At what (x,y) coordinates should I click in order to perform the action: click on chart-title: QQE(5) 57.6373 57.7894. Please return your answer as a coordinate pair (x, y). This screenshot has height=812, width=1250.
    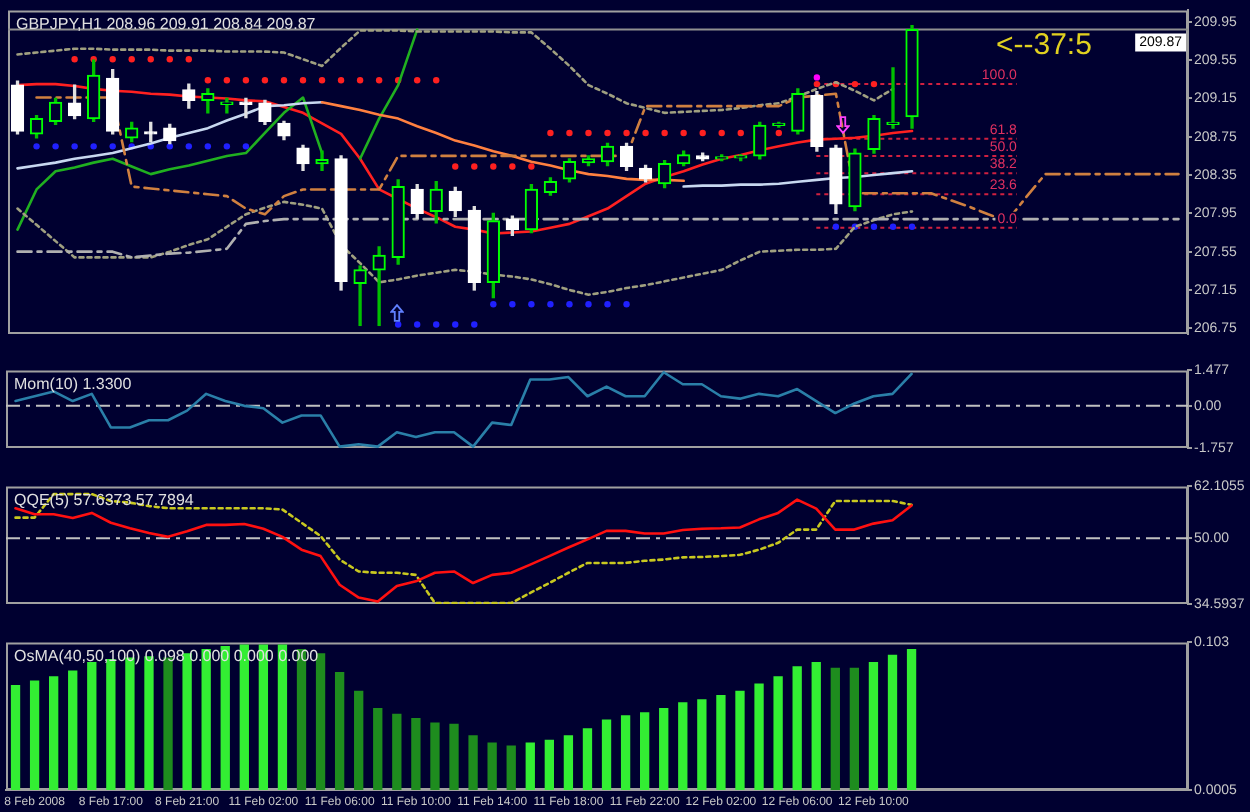
    Looking at the image, I should click on (104, 499).